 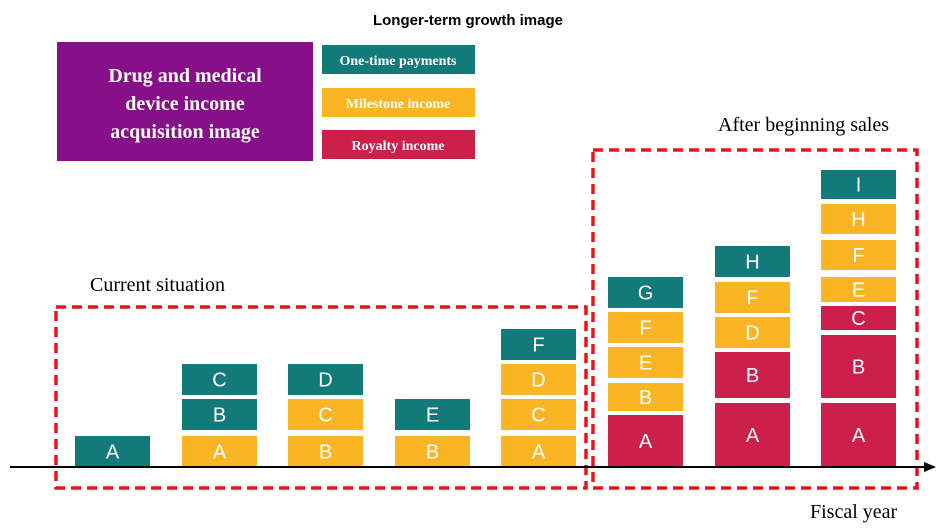 I want to click on legend-label: Milestone income, so click(x=398, y=104).